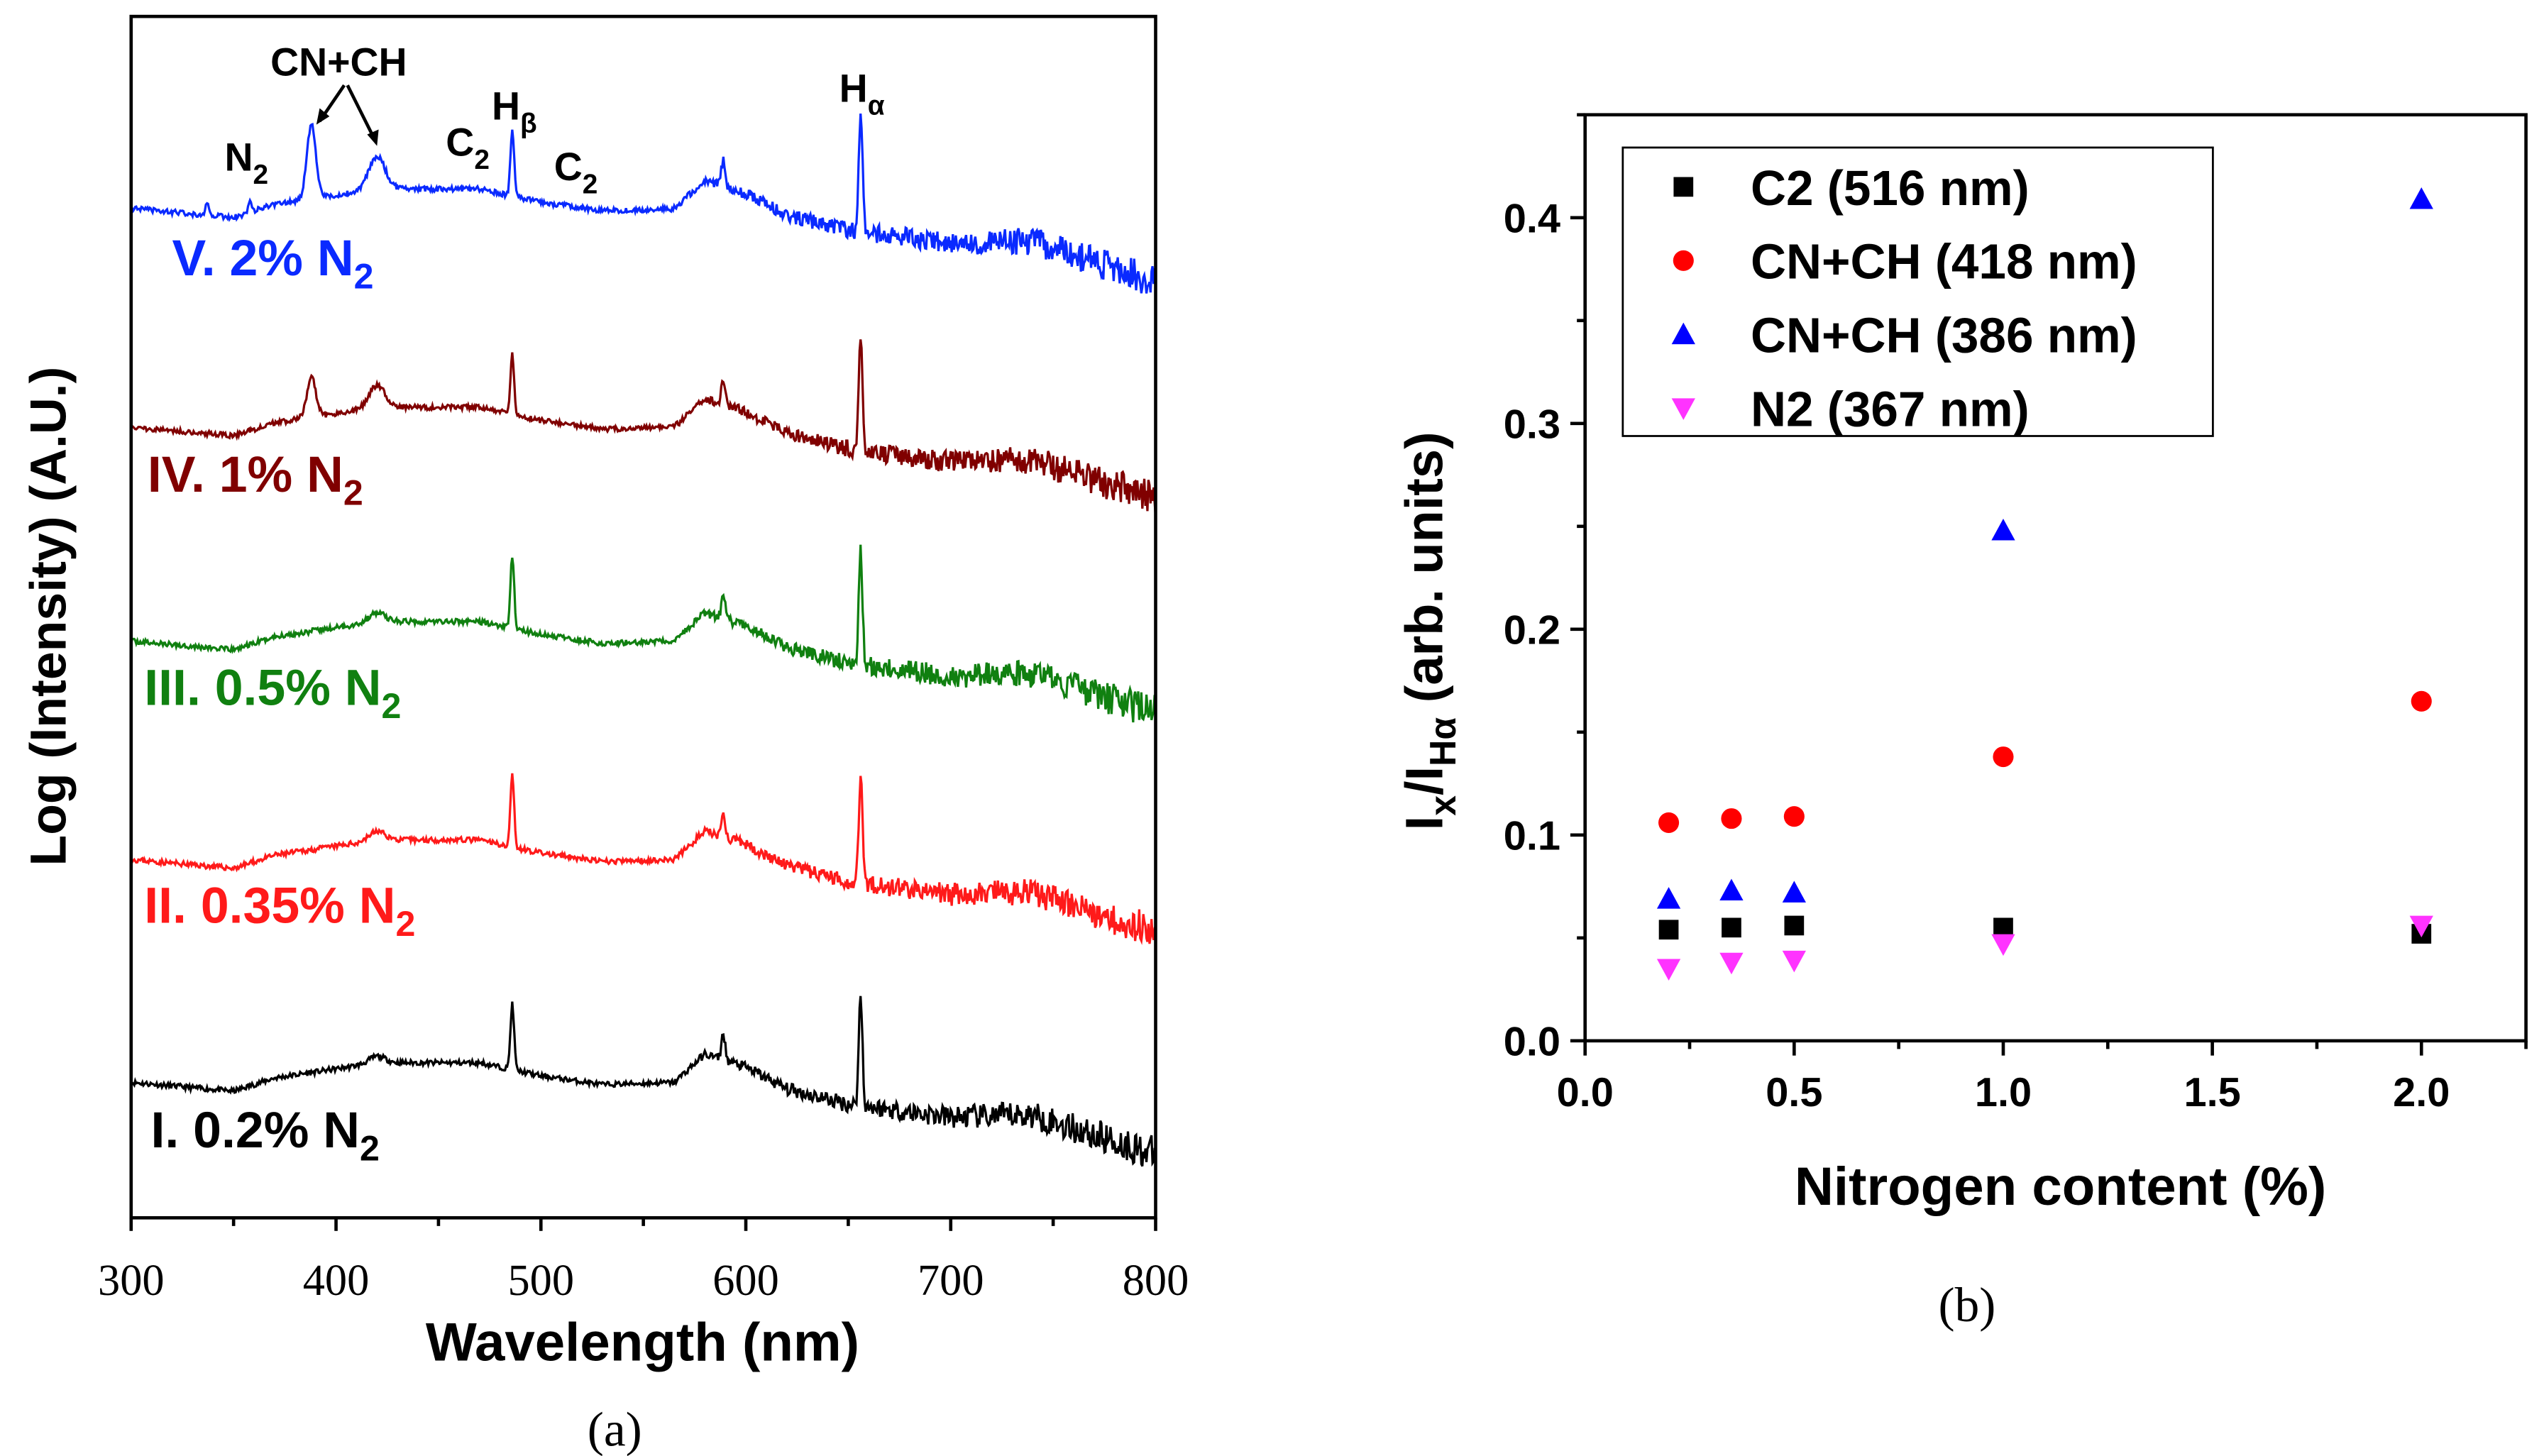  What do you see at coordinates (265, 1135) in the screenshot?
I see `series-label: I. 0.2% N2` at bounding box center [265, 1135].